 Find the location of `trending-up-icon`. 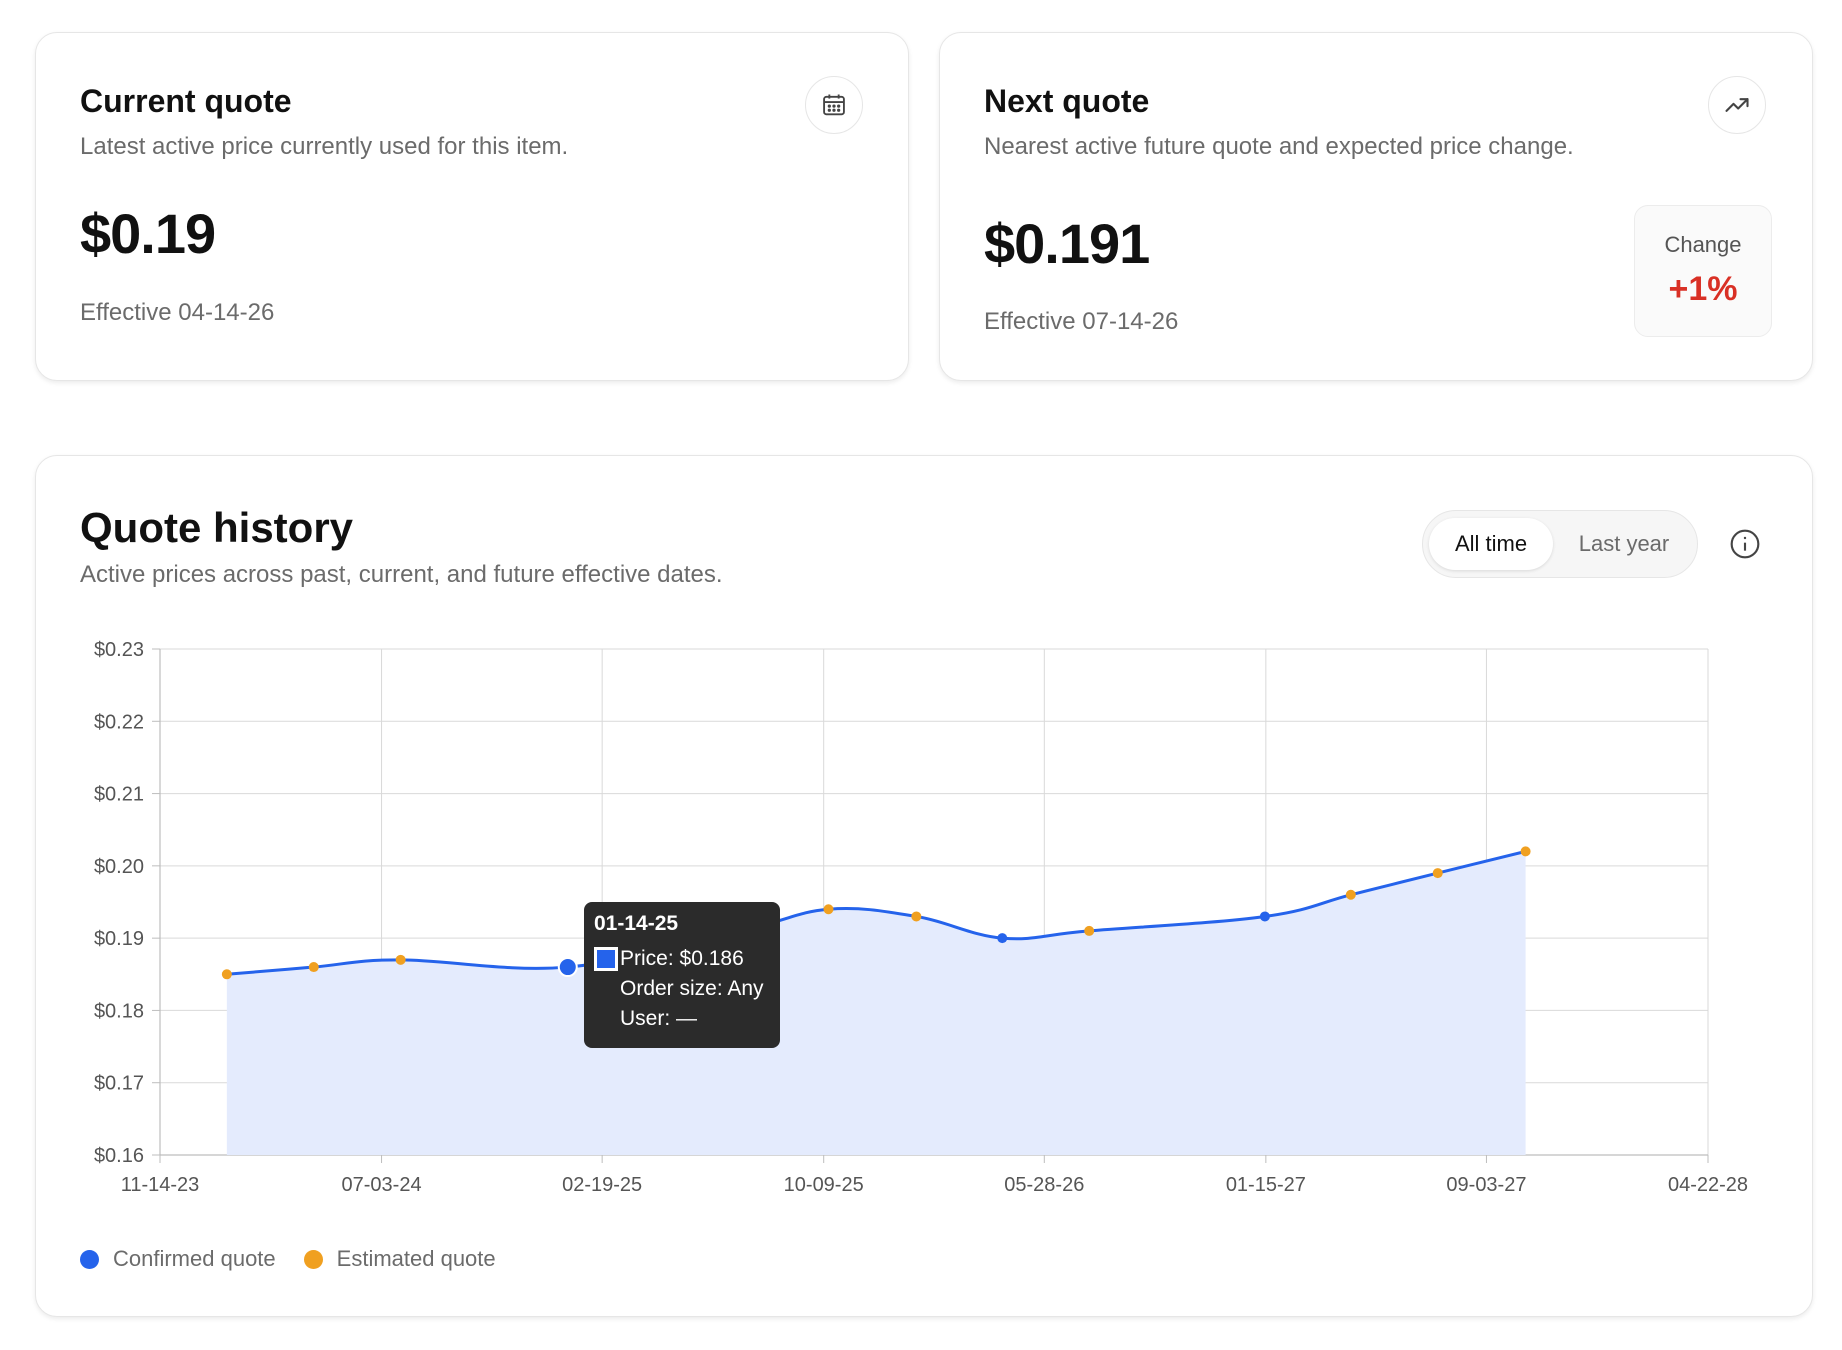

trending-up-icon is located at coordinates (1737, 105).